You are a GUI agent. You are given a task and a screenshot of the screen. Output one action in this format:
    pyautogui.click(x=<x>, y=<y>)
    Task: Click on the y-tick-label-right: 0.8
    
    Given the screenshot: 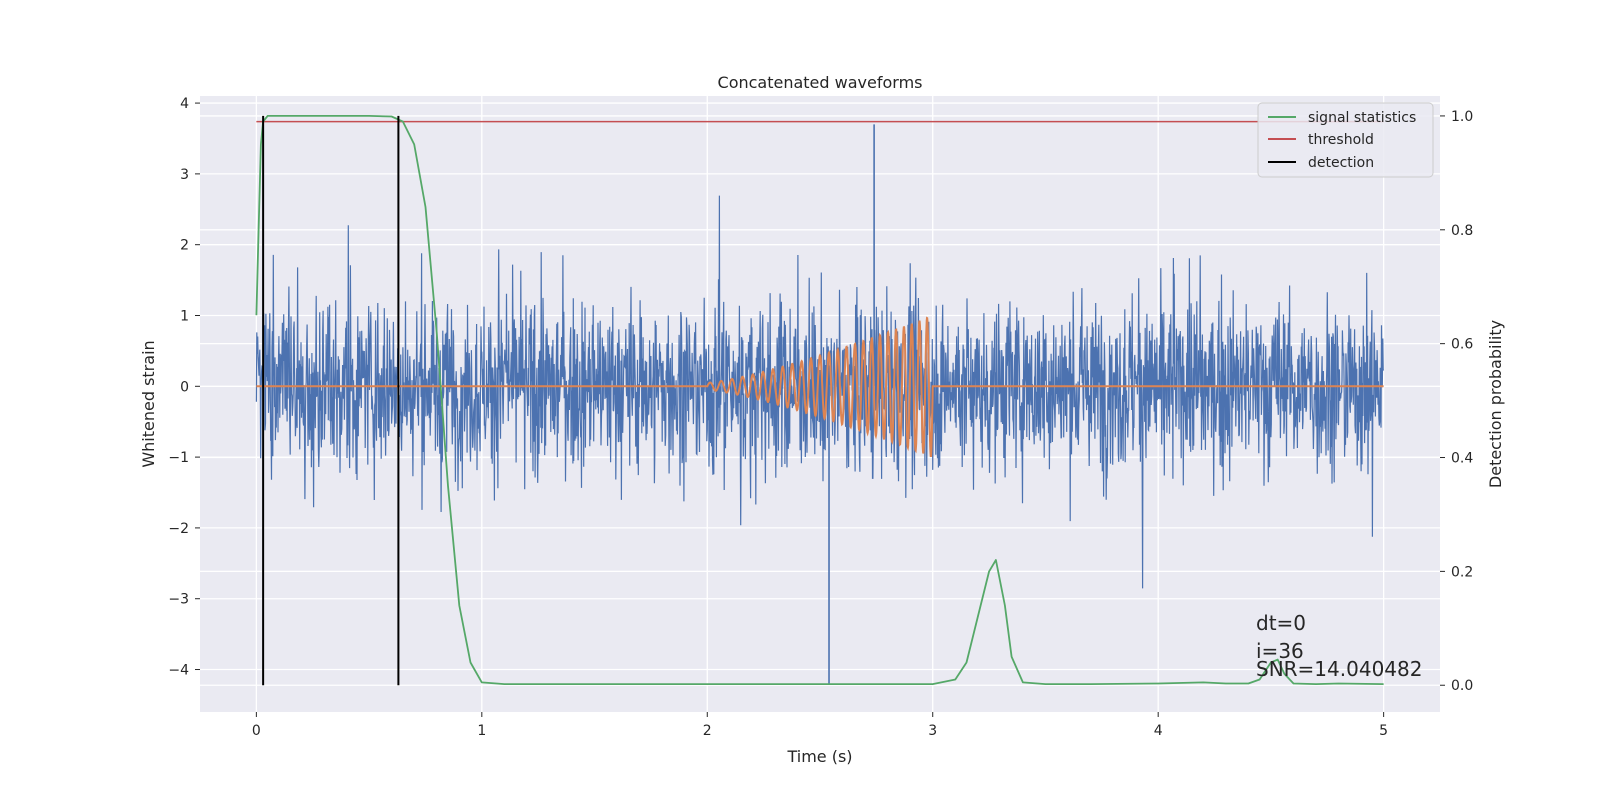 What is the action you would take?
    pyautogui.click(x=1462, y=231)
    